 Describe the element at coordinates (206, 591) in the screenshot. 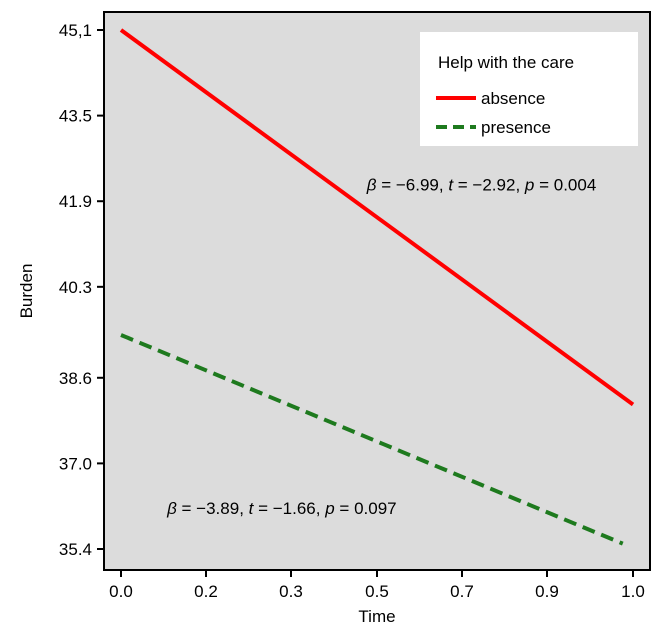

I see `x-tick-label: 0.2` at that location.